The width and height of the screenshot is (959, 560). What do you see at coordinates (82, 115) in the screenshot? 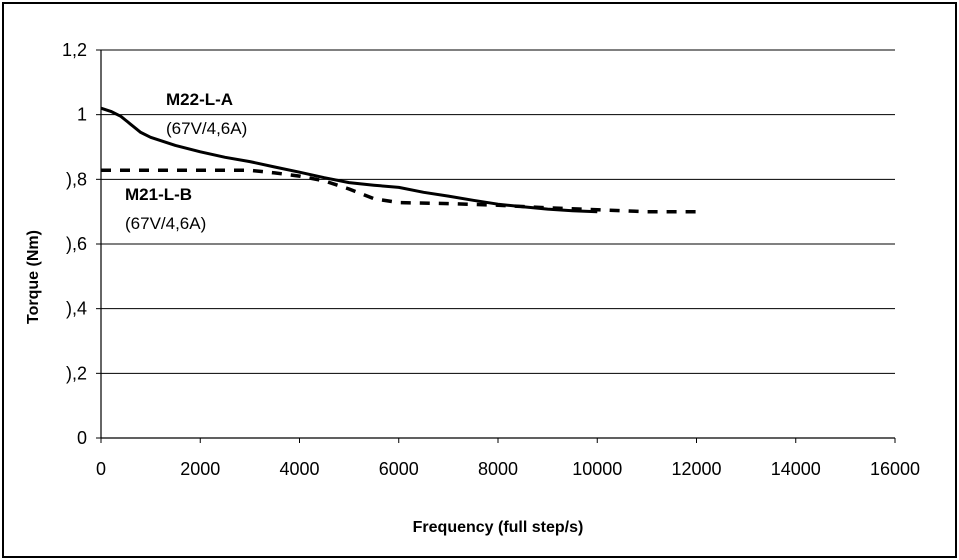
I see `y-tick-label-5: 1` at bounding box center [82, 115].